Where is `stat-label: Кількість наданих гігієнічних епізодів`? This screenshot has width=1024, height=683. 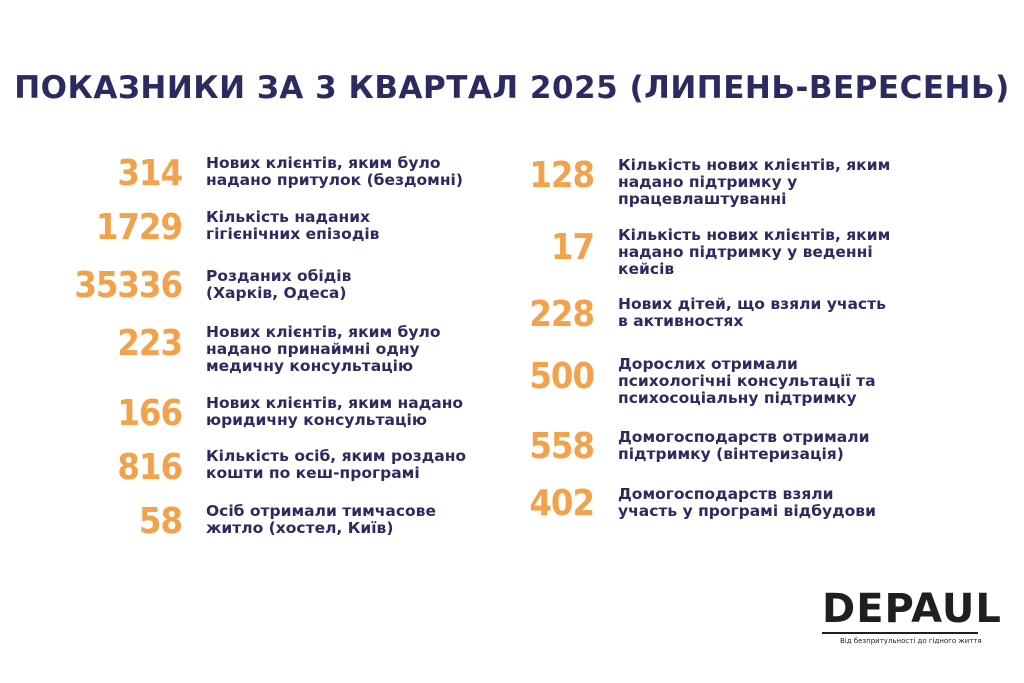 stat-label: Кількість наданих гігієнічних епізодів is located at coordinates (293, 225).